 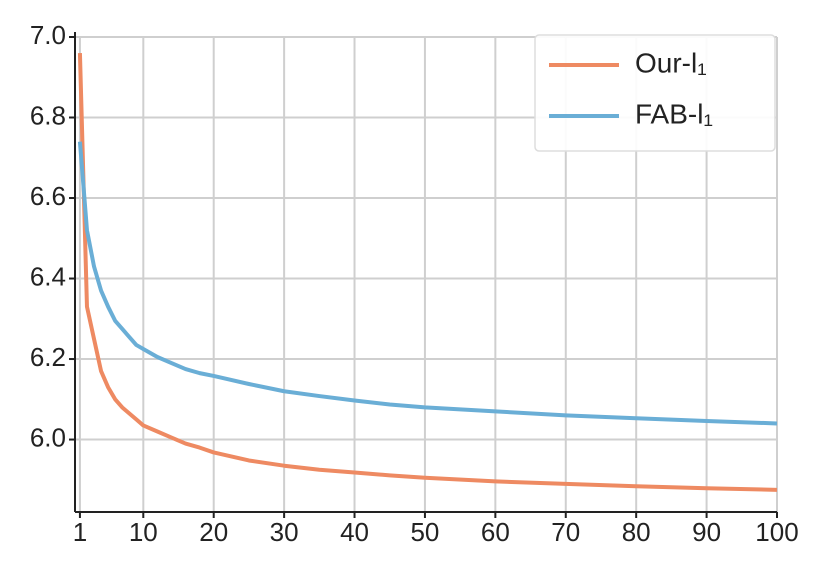 What do you see at coordinates (655, 93) in the screenshot?
I see `legend: Our-l₁ FAB-l₁` at bounding box center [655, 93].